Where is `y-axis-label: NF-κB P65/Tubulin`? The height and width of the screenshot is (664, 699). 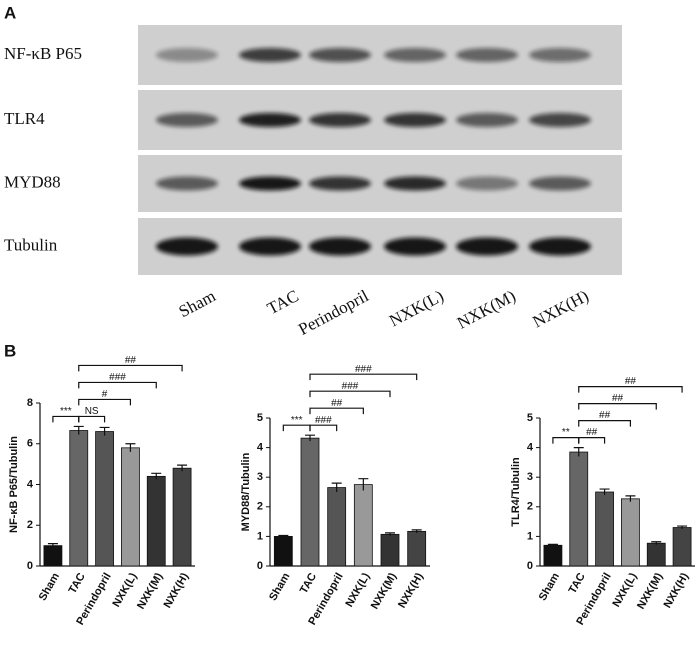
y-axis-label: NF-κB P65/Tubulin is located at coordinates (14, 484).